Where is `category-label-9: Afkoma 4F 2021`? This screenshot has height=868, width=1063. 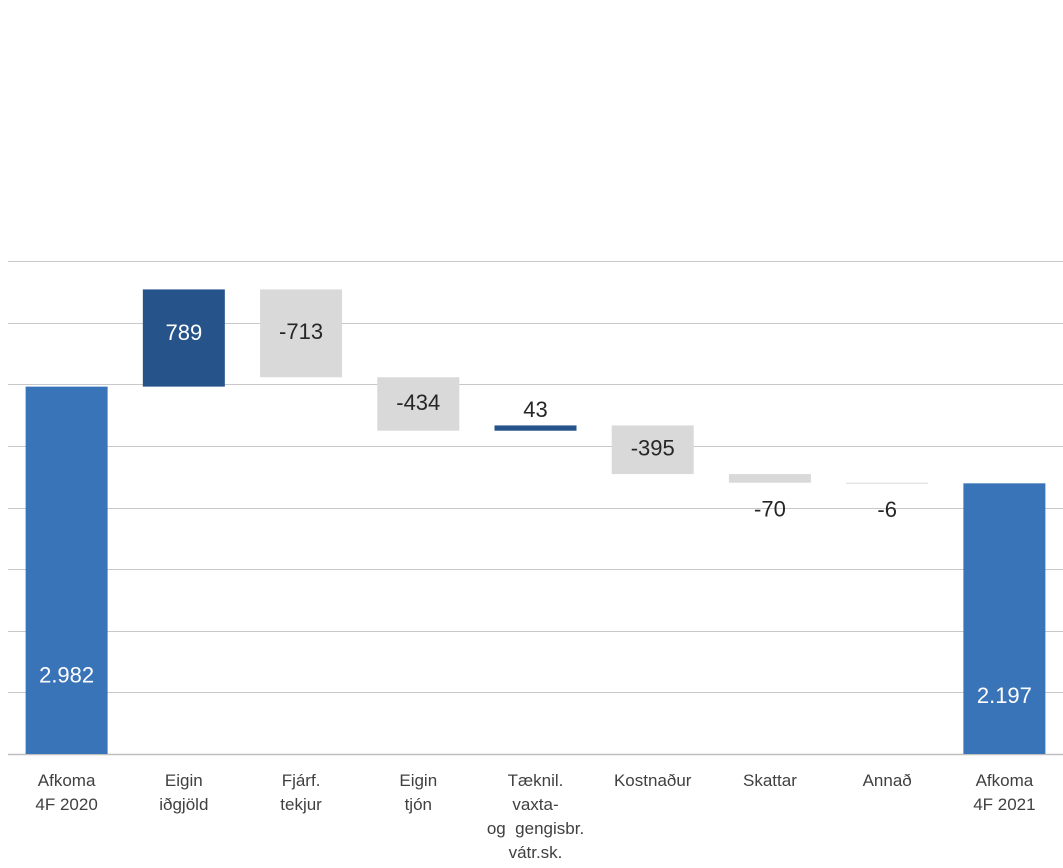 category-label-9: Afkoma 4F 2021 is located at coordinates (1004, 792).